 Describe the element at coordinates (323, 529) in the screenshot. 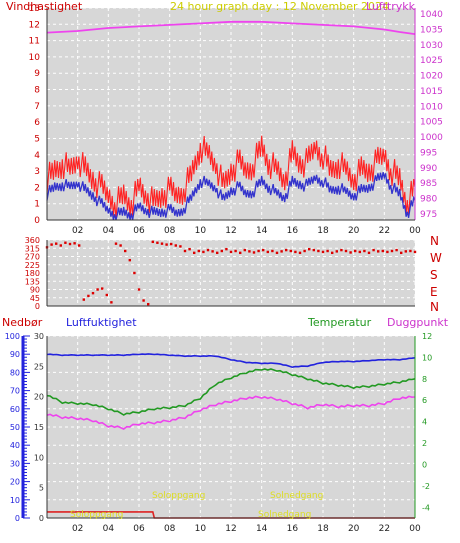

I see `humidity-hour-tick-label: 18` at that location.